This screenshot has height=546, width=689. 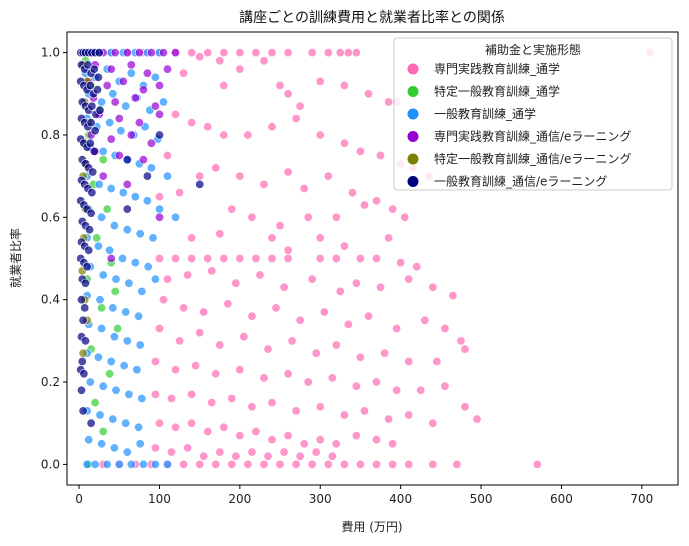 I want to click on x-tick-label: 300, so click(x=320, y=499).